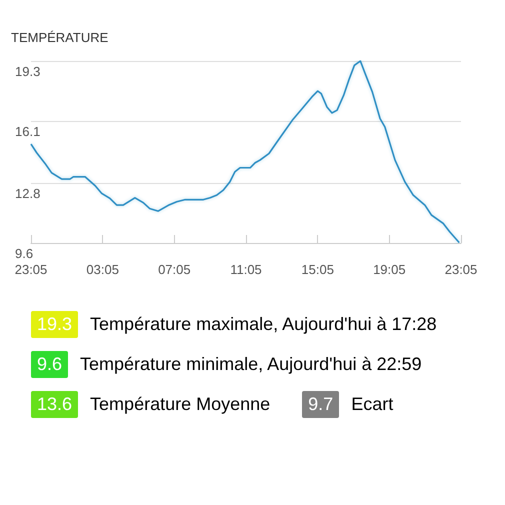 This screenshot has width=505, height=505. Describe the element at coordinates (24, 253) in the screenshot. I see `y-tick-label: 9.6` at that location.